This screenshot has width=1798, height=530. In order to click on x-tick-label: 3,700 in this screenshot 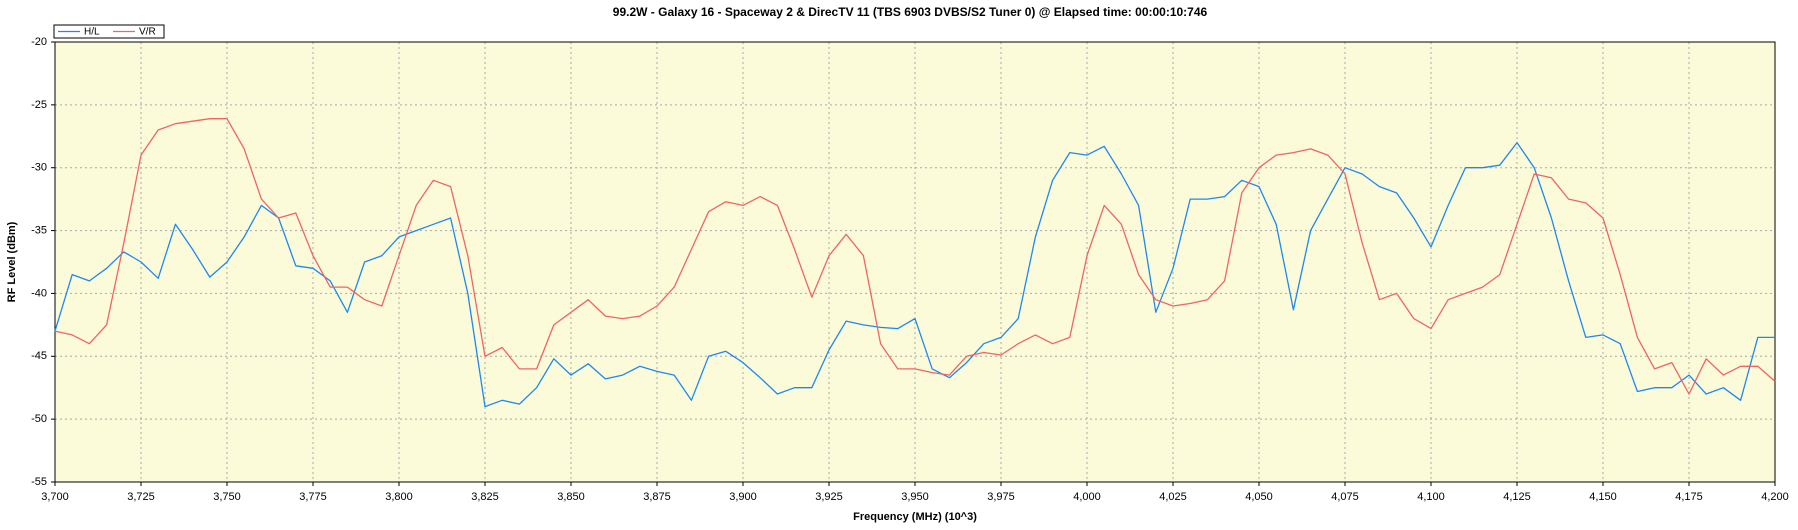, I will do `click(55, 497)`.